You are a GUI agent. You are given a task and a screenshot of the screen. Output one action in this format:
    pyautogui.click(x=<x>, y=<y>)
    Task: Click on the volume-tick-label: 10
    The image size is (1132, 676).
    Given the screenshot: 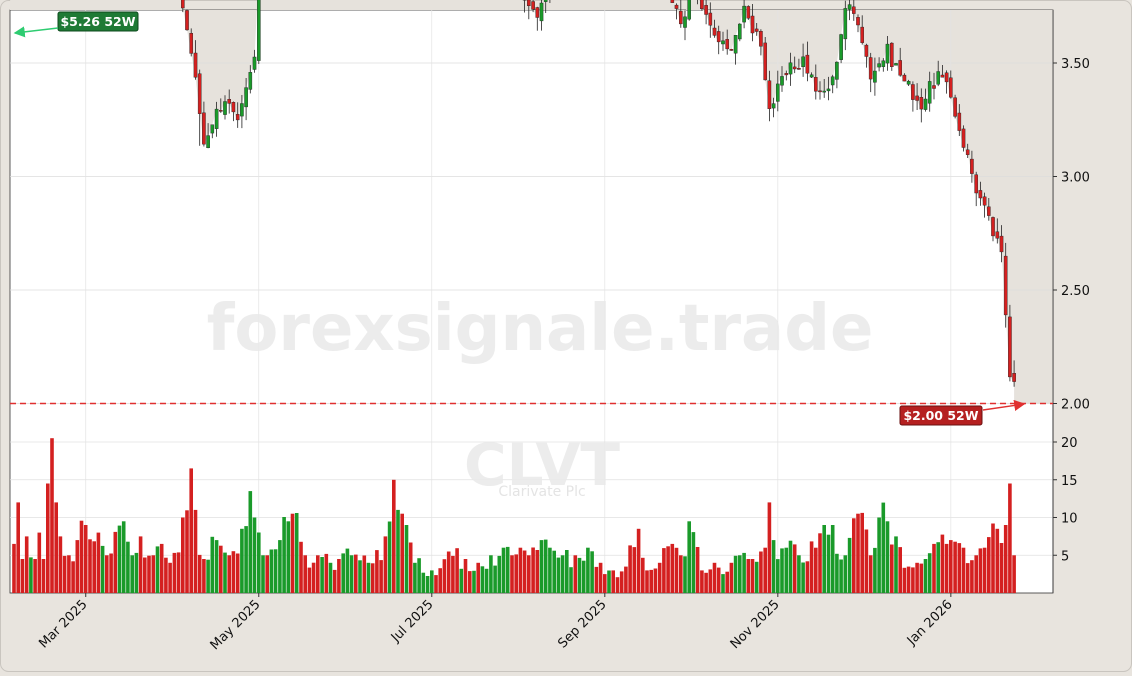 What is the action you would take?
    pyautogui.click(x=1069, y=519)
    